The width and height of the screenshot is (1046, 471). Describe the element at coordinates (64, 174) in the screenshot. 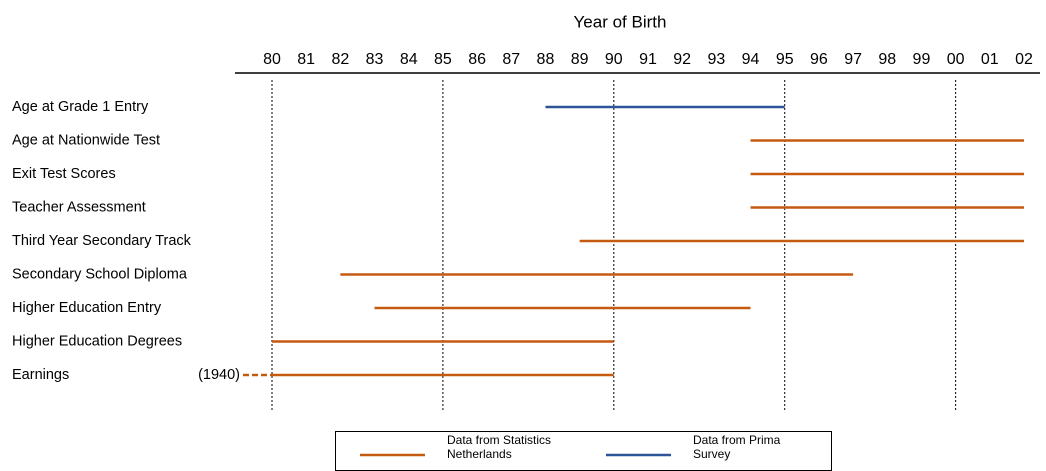

I see `row-label: Exit Test Scores` at that location.